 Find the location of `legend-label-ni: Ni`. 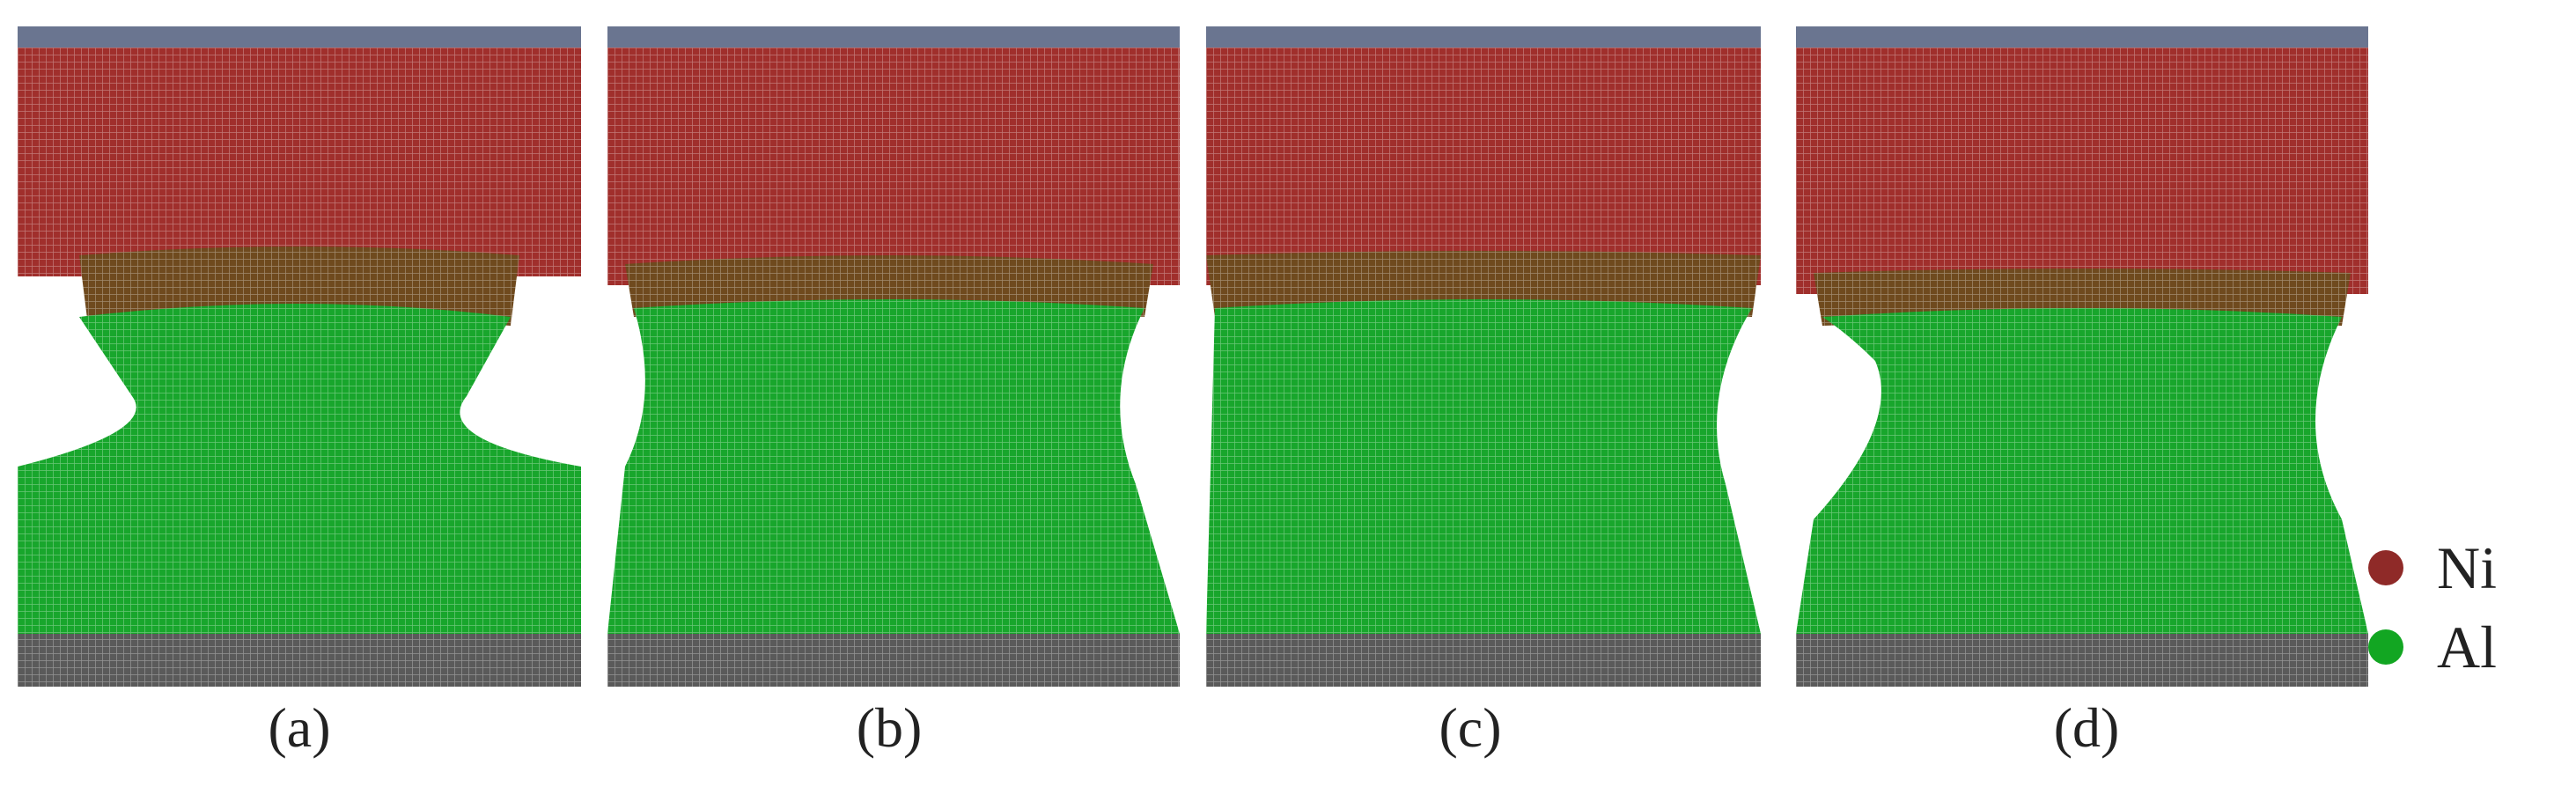

legend-label-ni: Ni is located at coordinates (2467, 567).